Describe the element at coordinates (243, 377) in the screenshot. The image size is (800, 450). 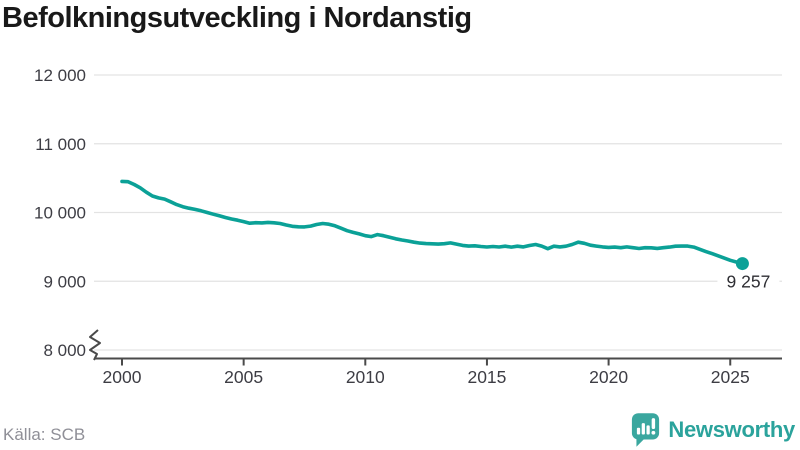
I see `svg-text: 2005` at that location.